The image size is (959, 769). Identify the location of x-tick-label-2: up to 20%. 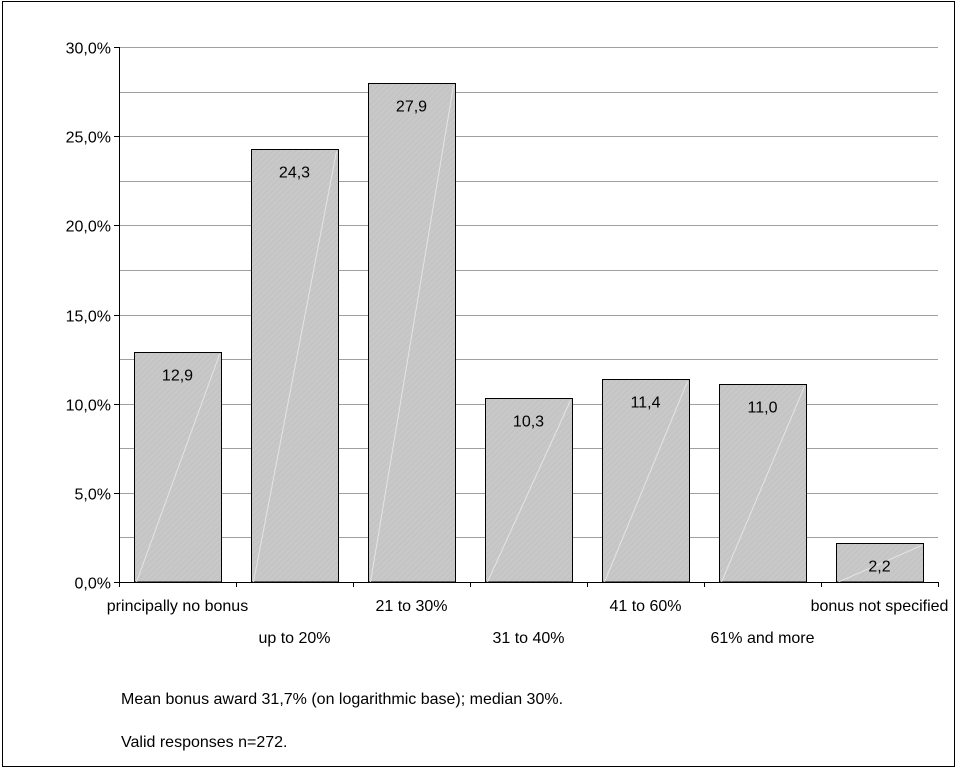
(294, 638).